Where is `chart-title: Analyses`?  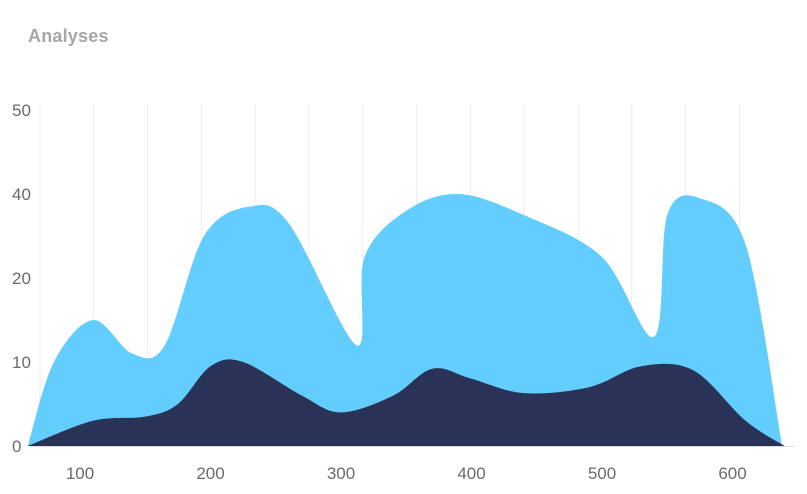
chart-title: Analyses is located at coordinates (68, 36).